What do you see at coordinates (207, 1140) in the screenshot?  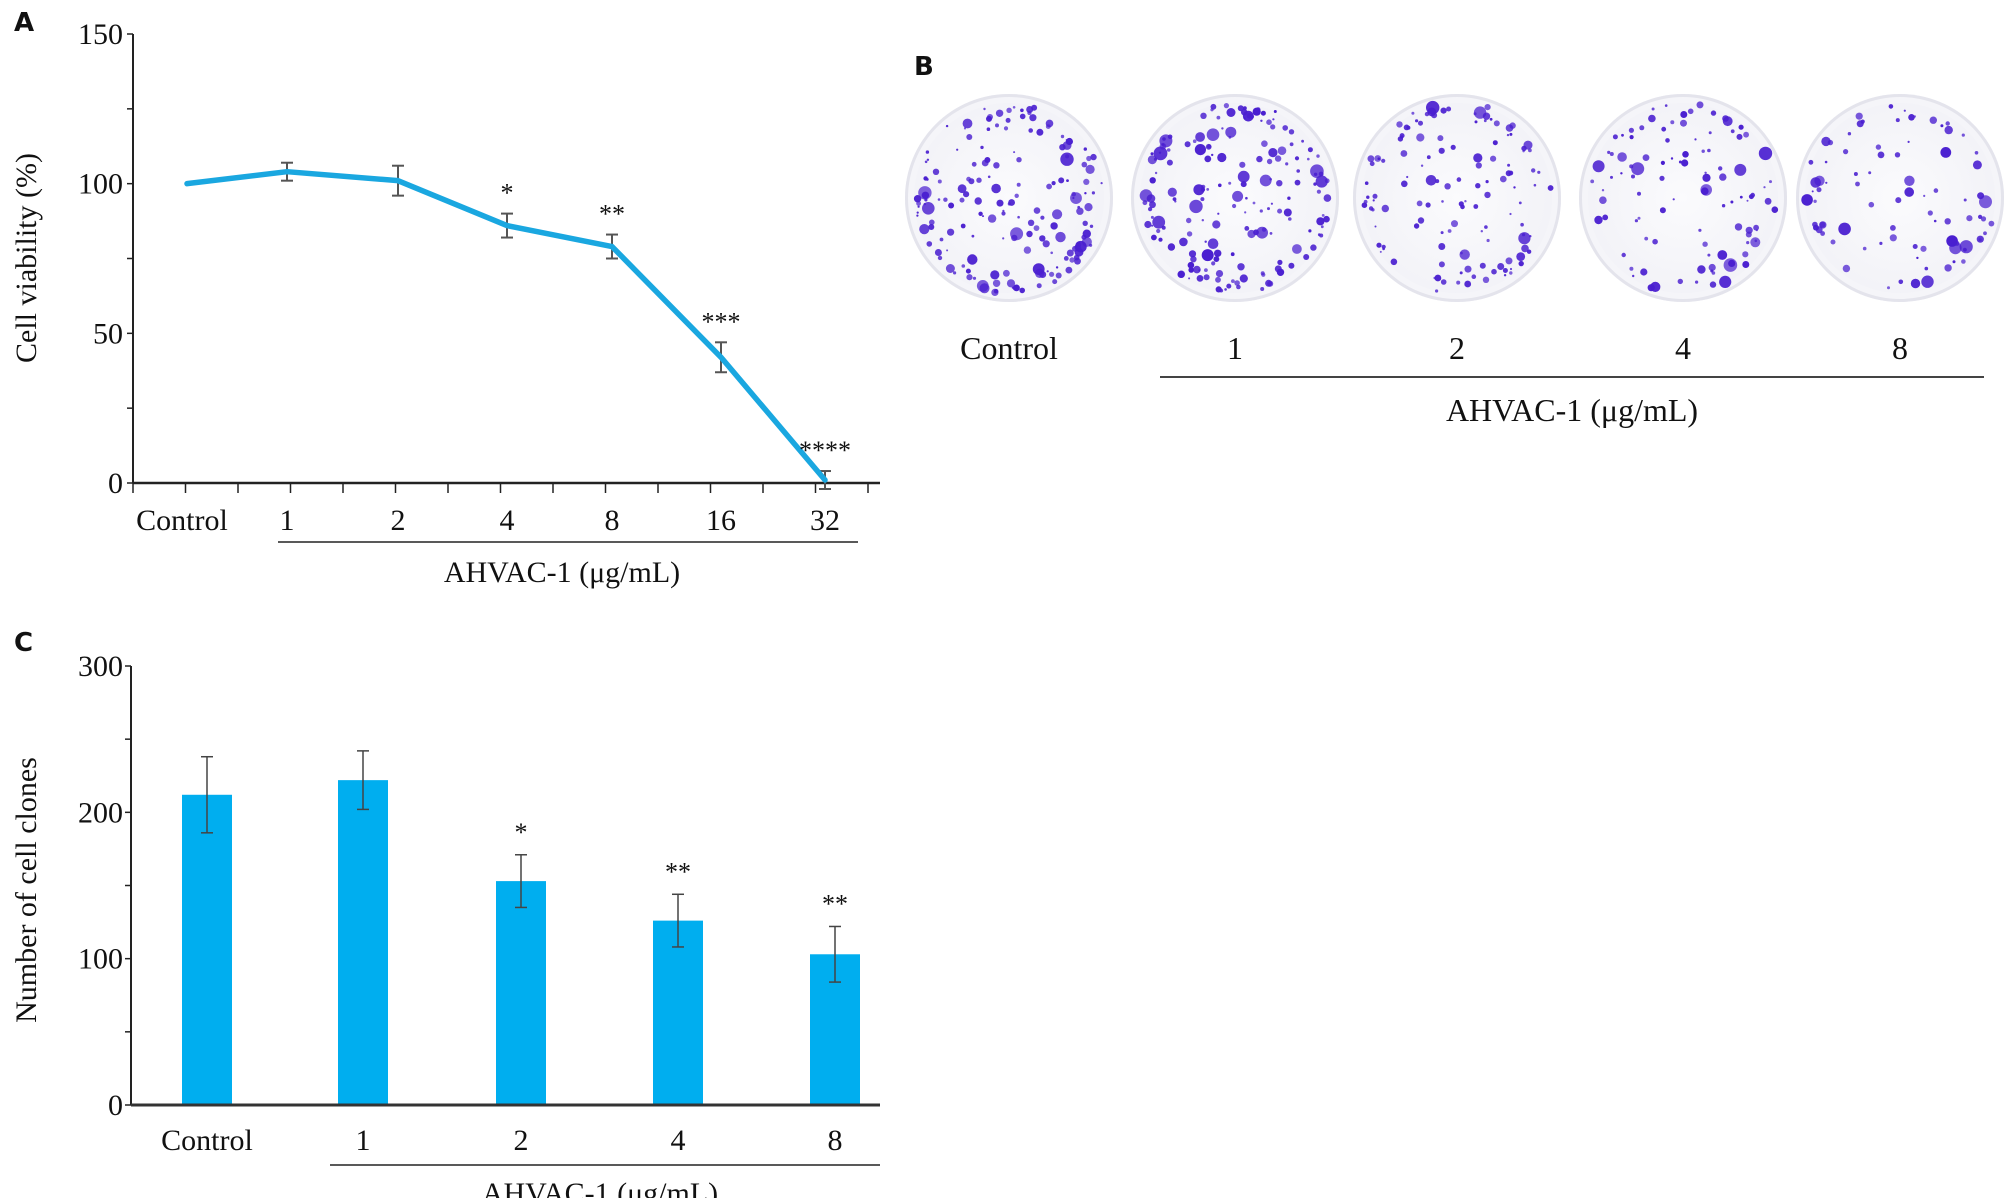 I see `x-tick-label: Control` at bounding box center [207, 1140].